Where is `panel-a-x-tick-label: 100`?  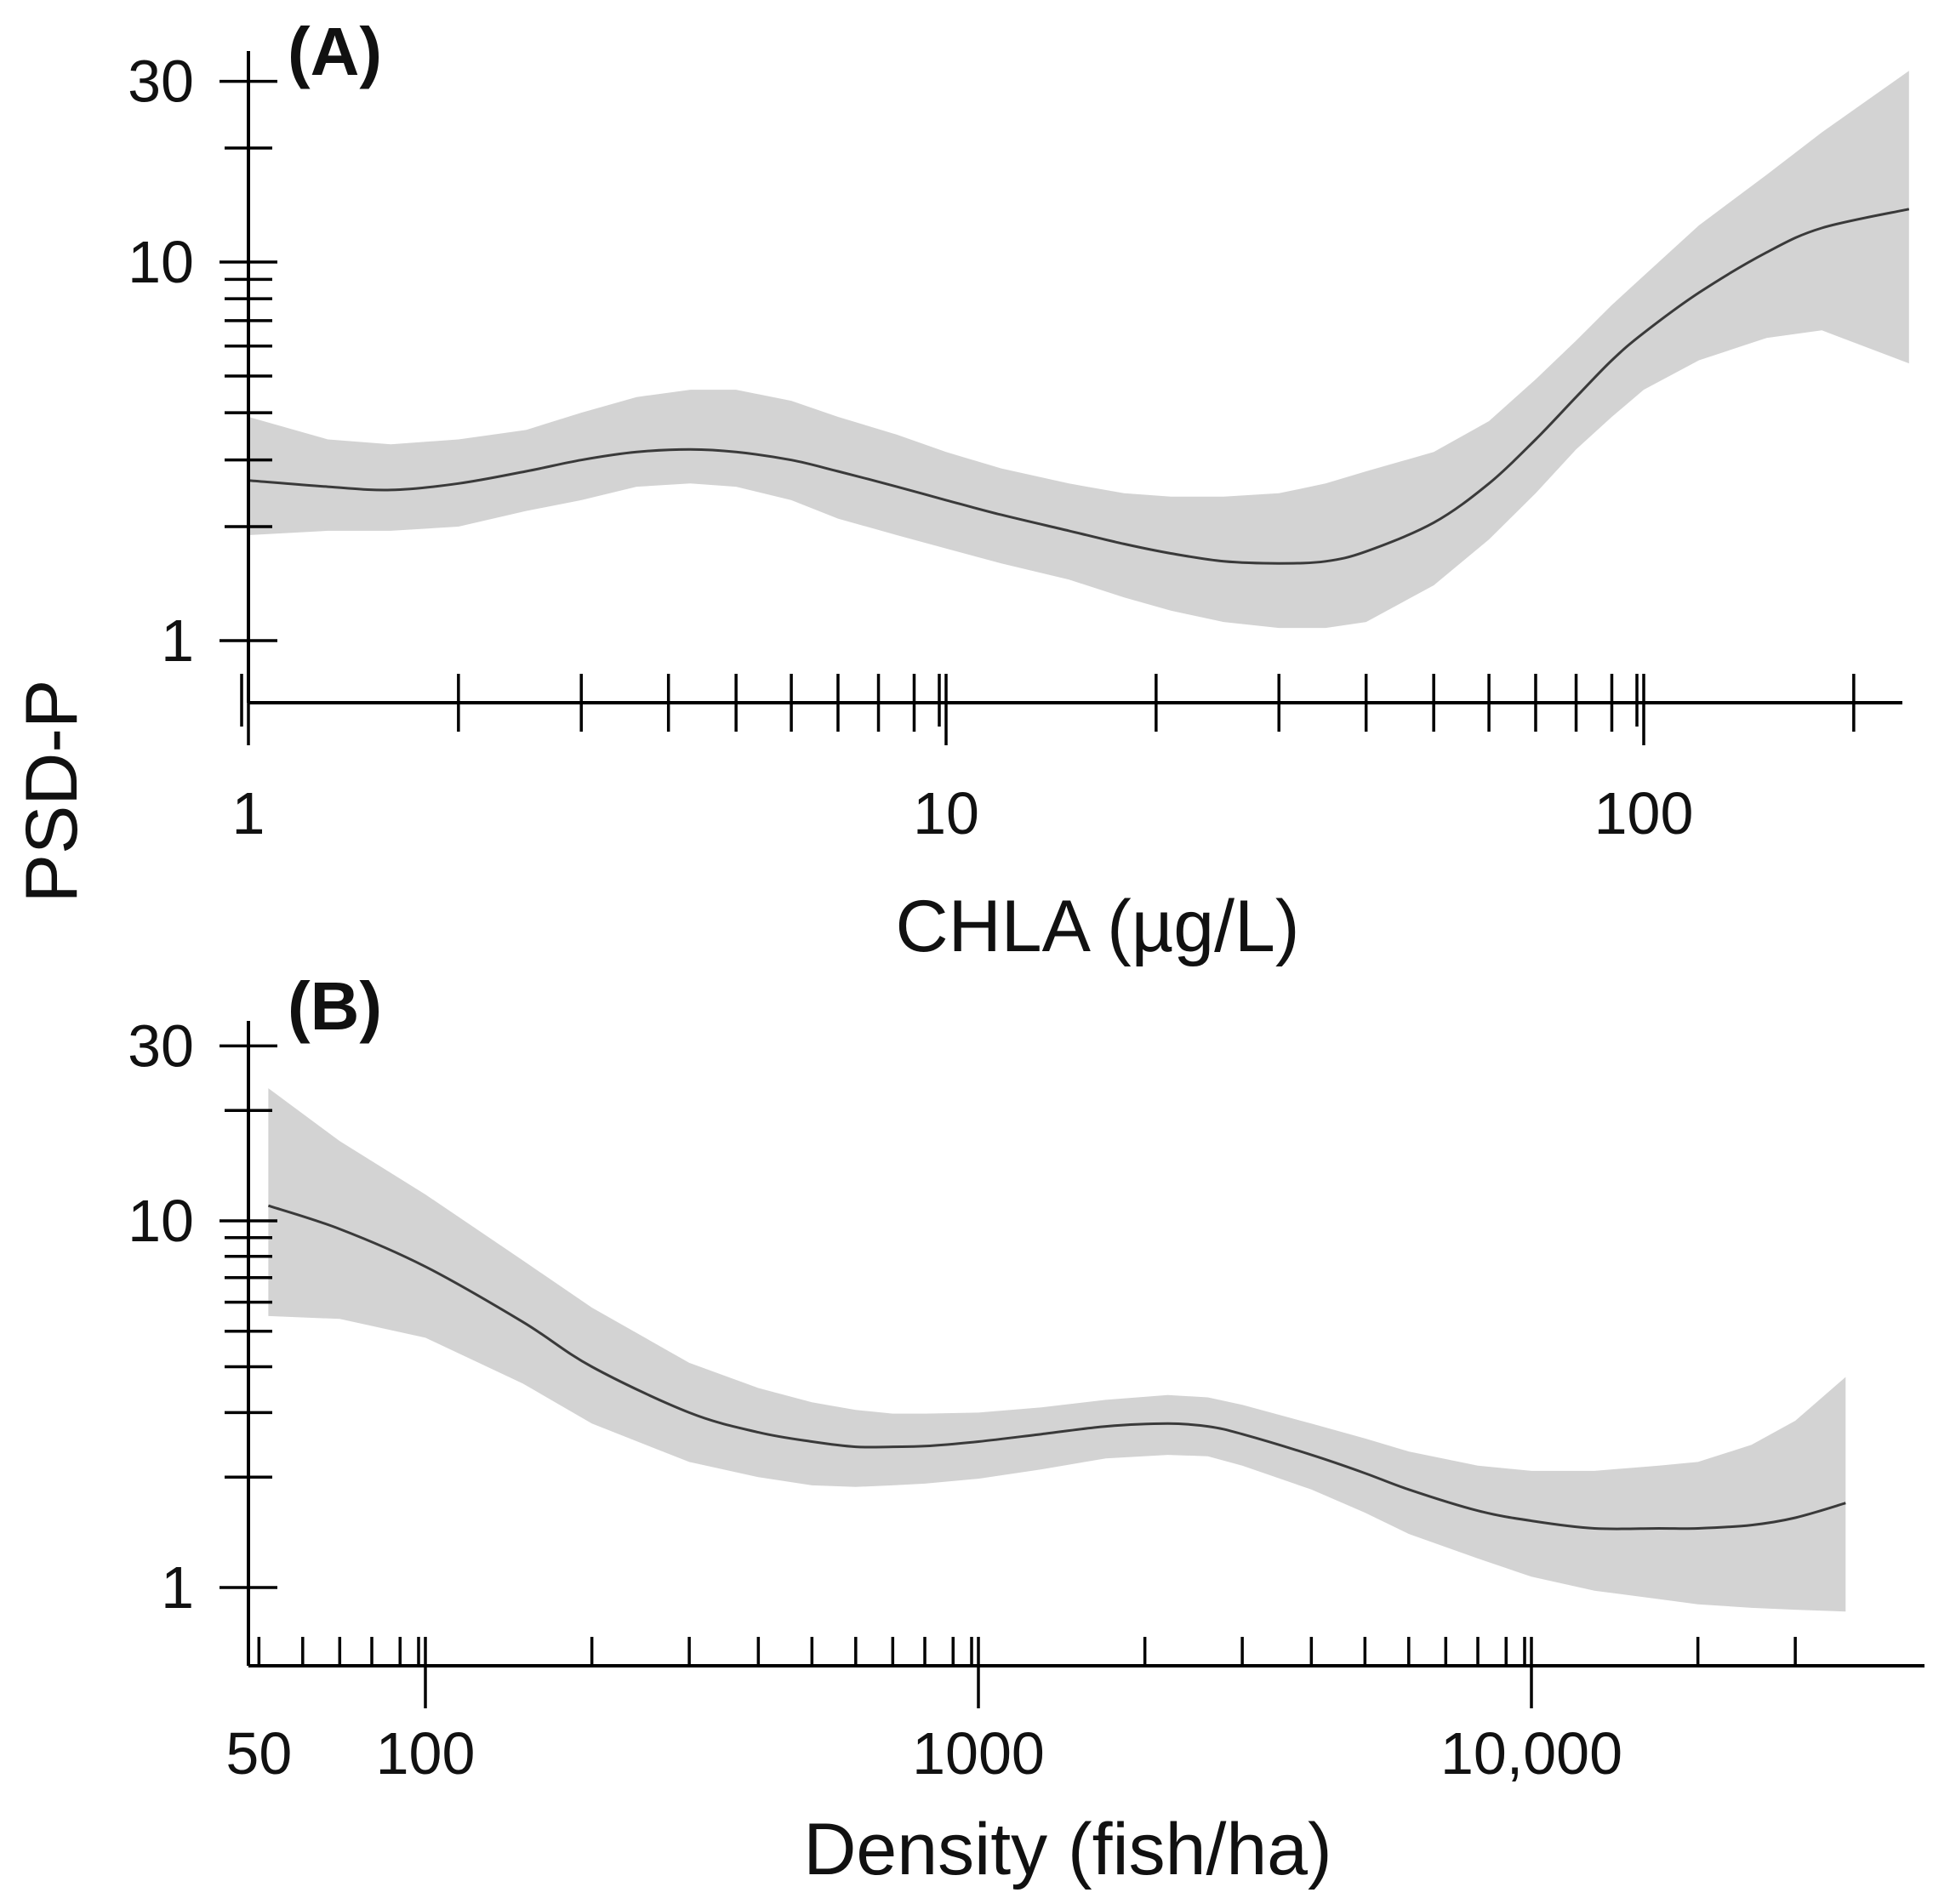
panel-a-x-tick-label: 100 is located at coordinates (1644, 814).